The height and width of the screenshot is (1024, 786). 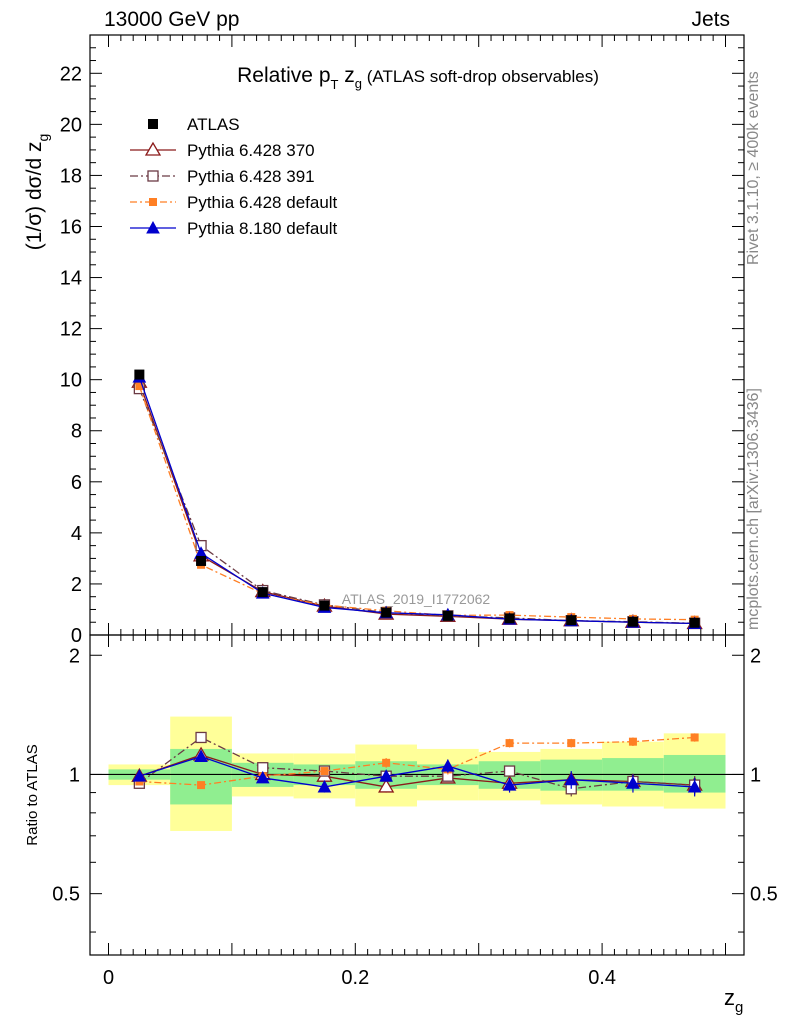 I want to click on legend-label: ATLAS, so click(x=213, y=124).